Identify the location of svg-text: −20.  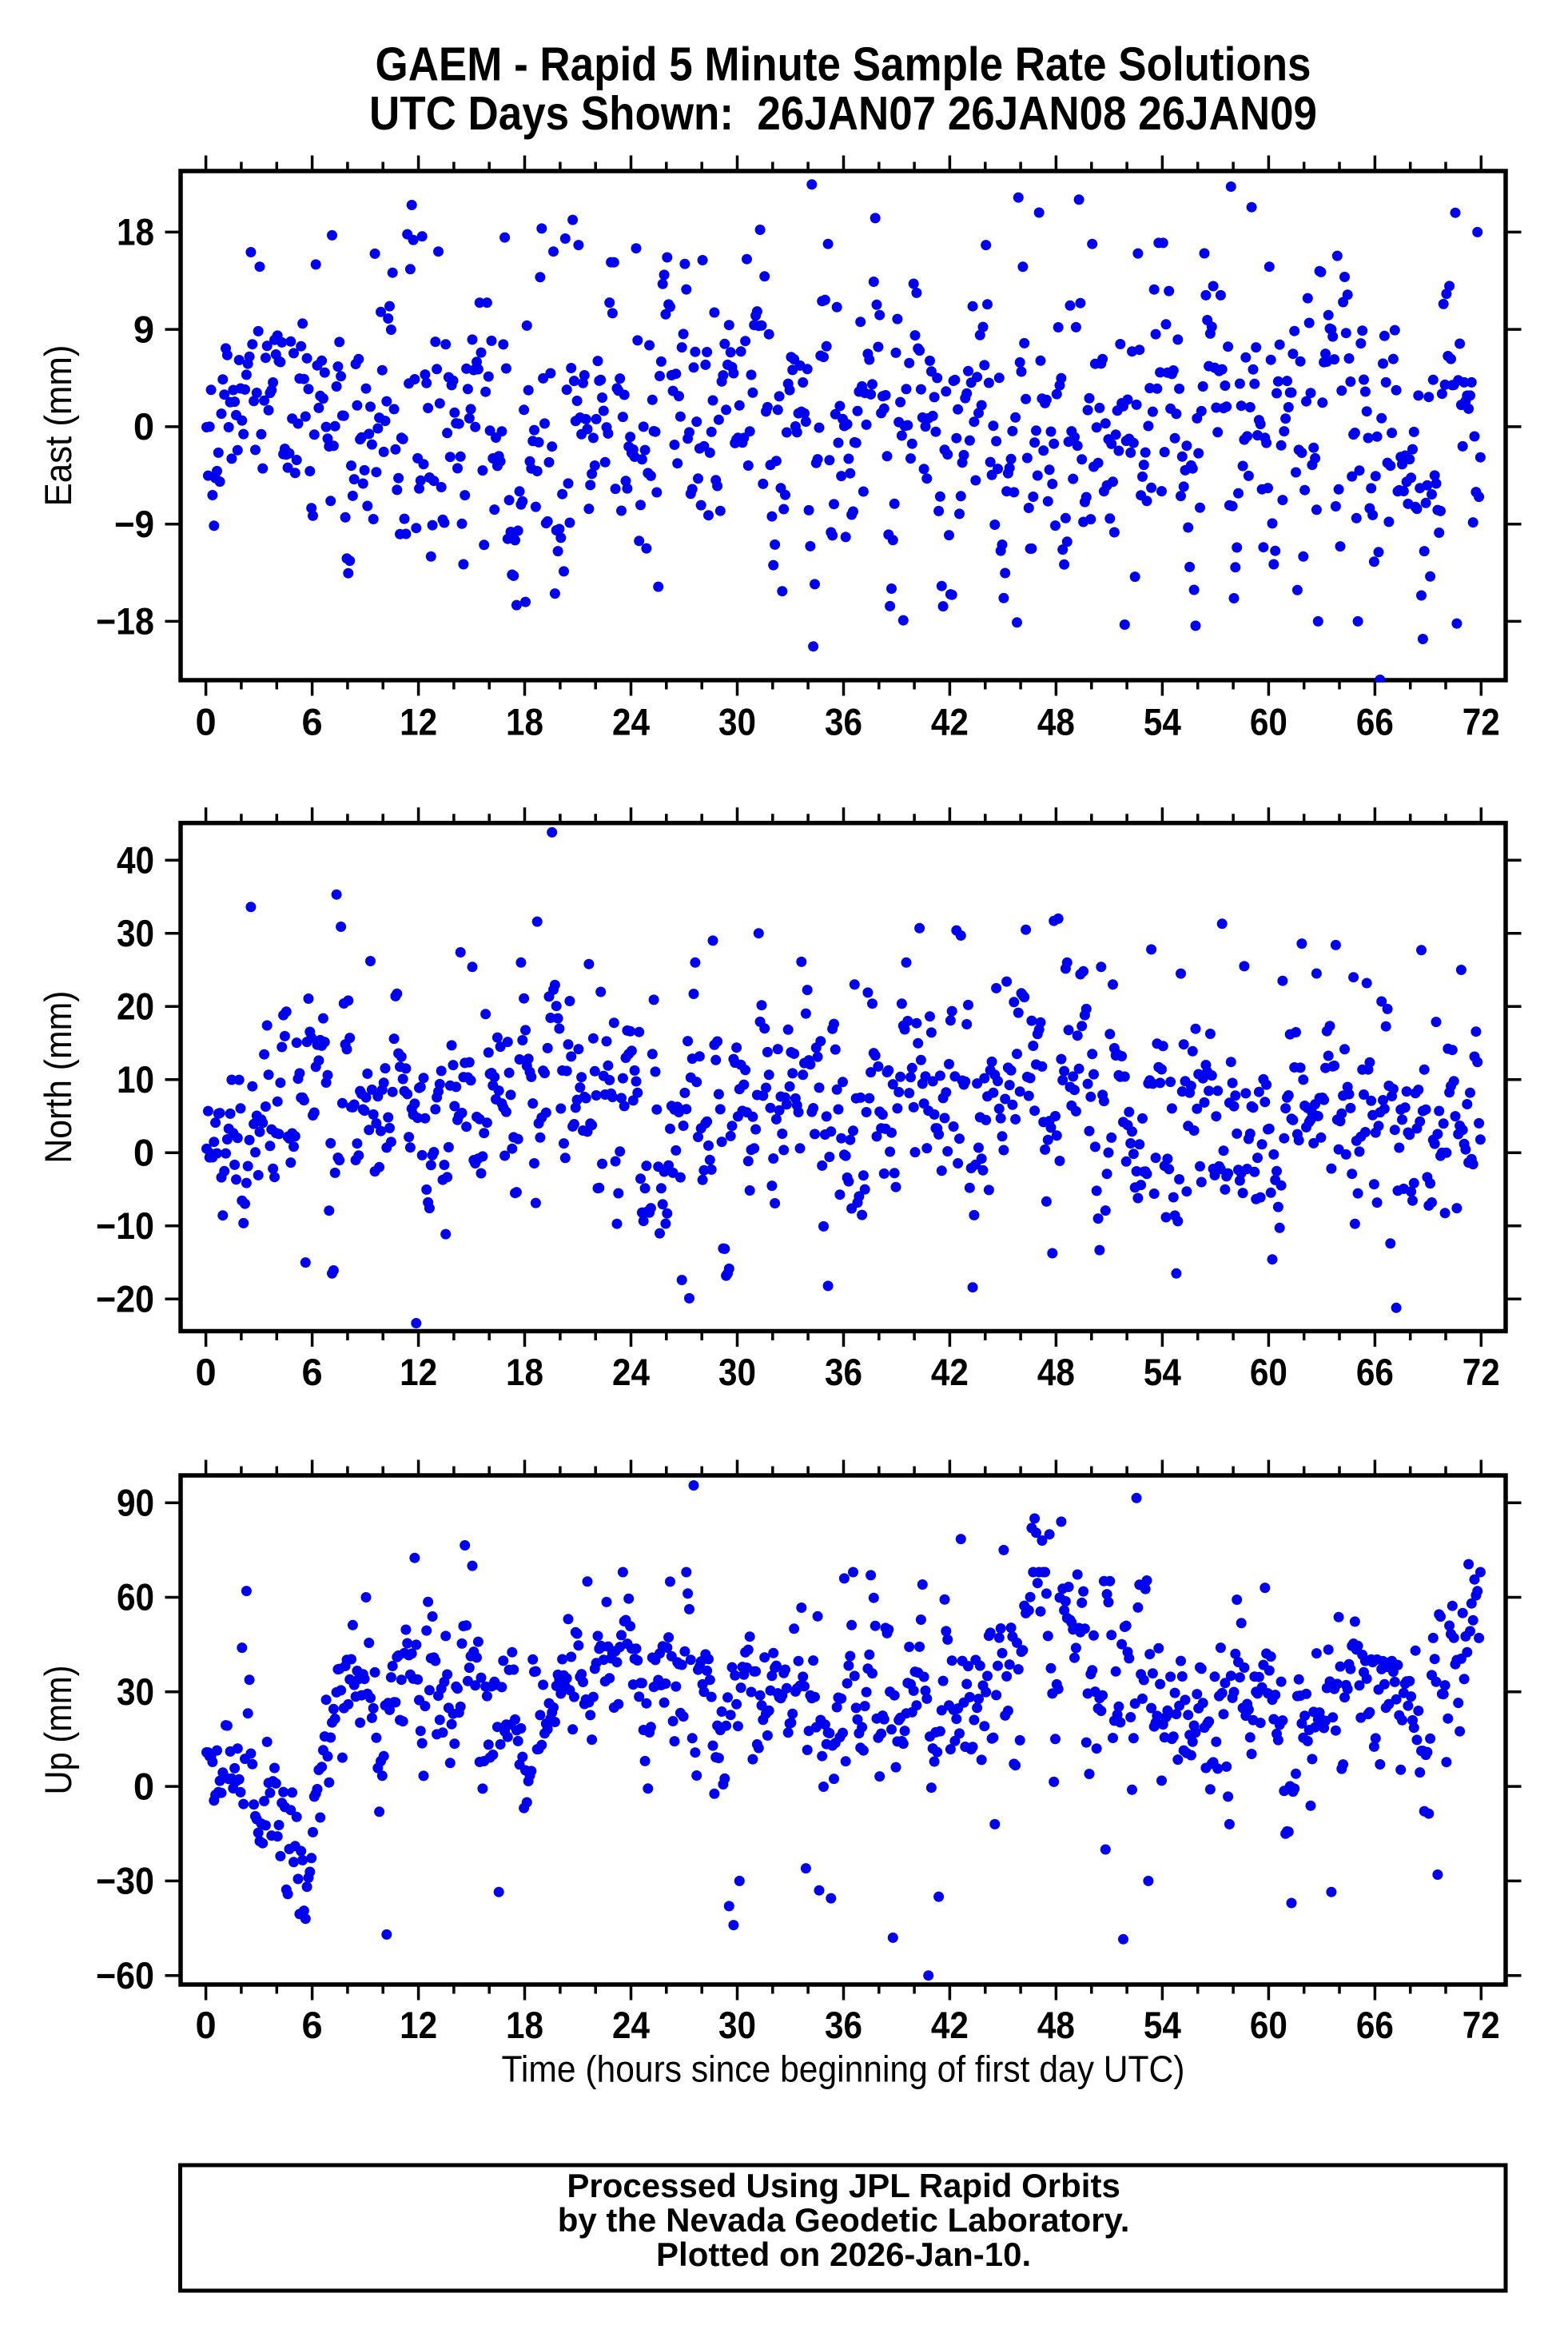
(125, 1299).